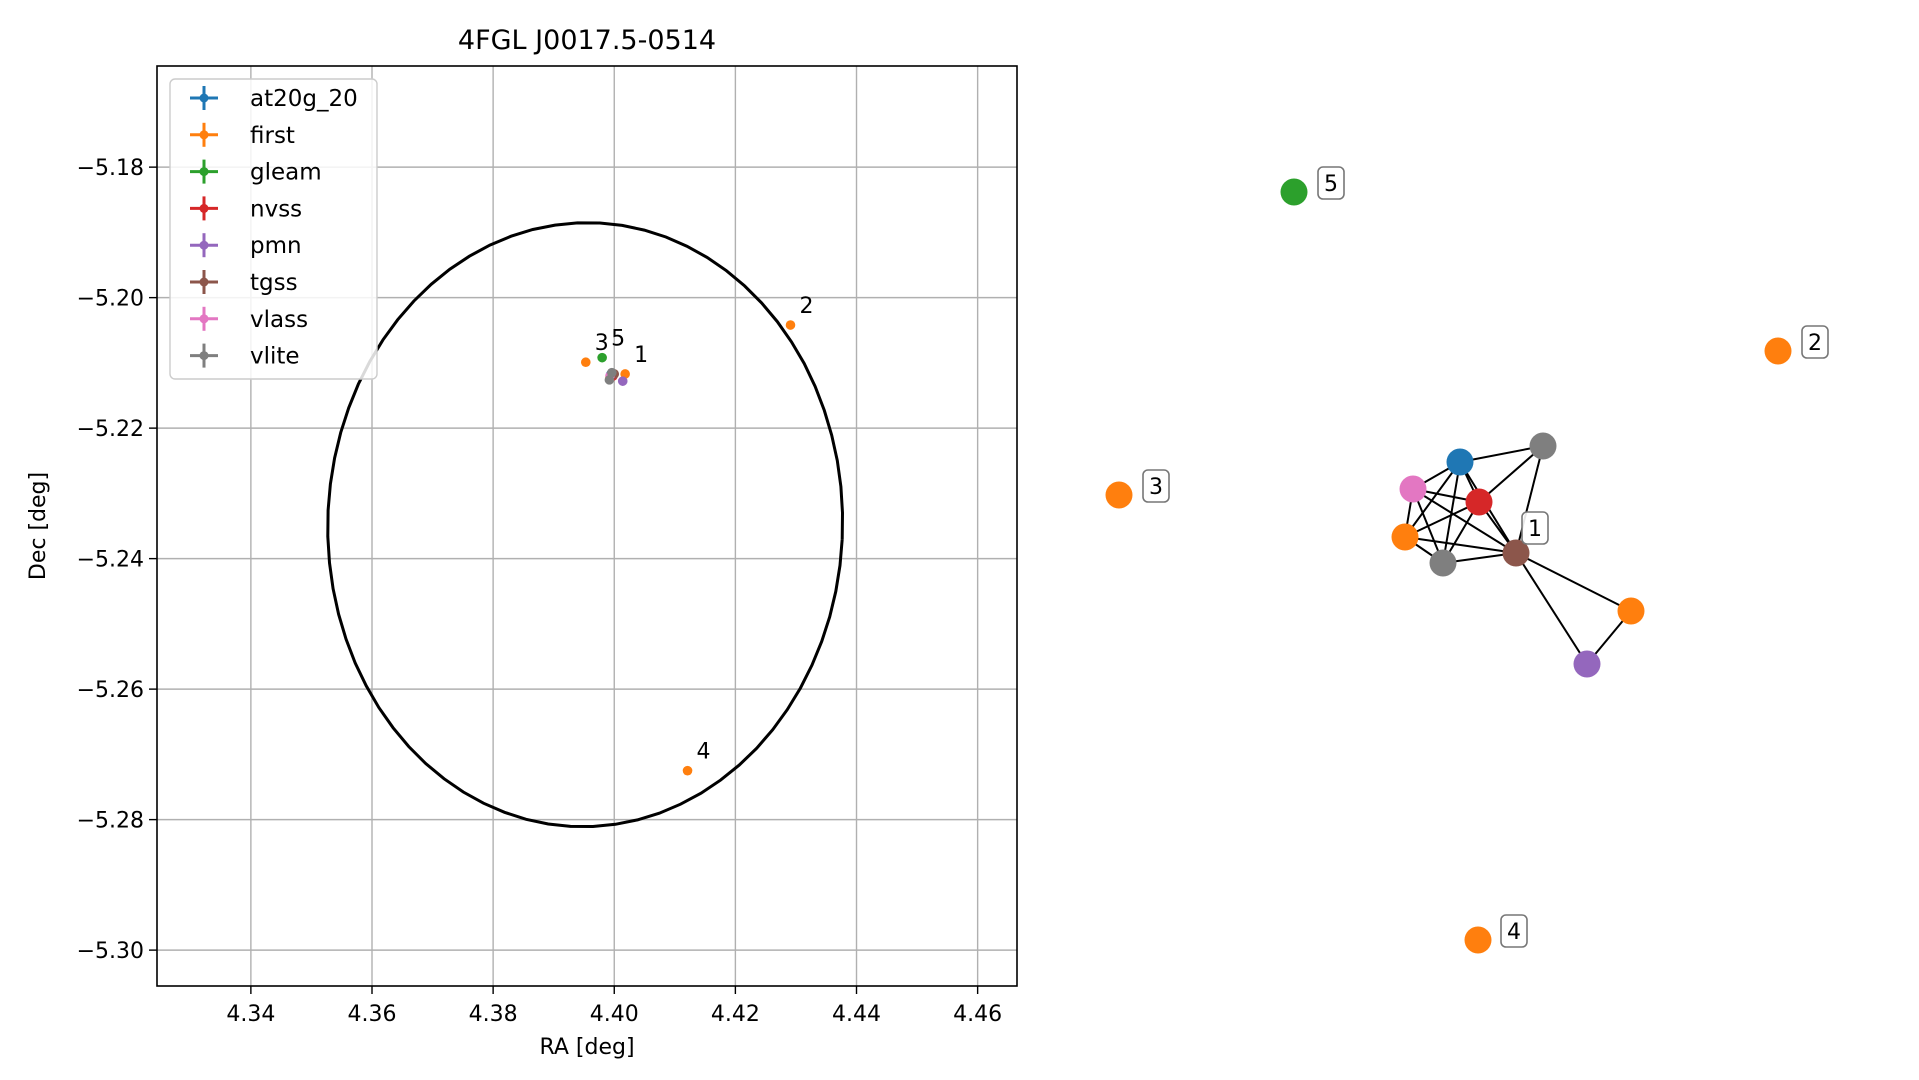 The height and width of the screenshot is (1080, 1919). Describe the element at coordinates (272, 136) in the screenshot. I see `legend-label: first` at that location.